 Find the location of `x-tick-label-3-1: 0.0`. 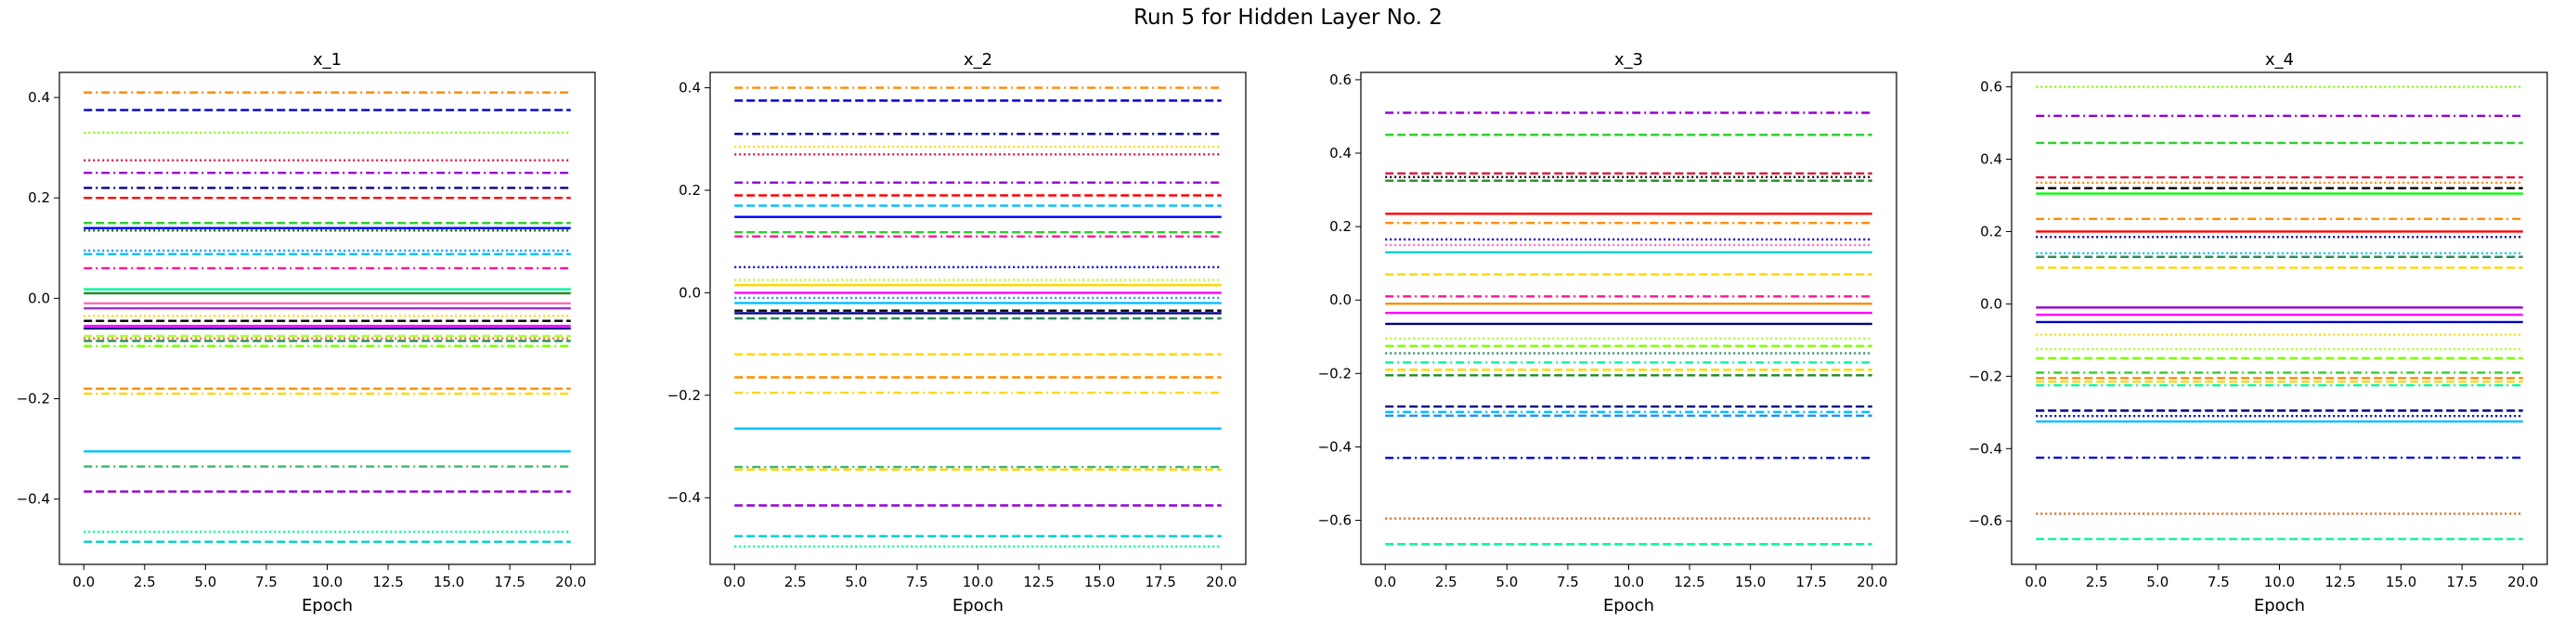

x-tick-label-3-1: 0.0 is located at coordinates (1385, 582).